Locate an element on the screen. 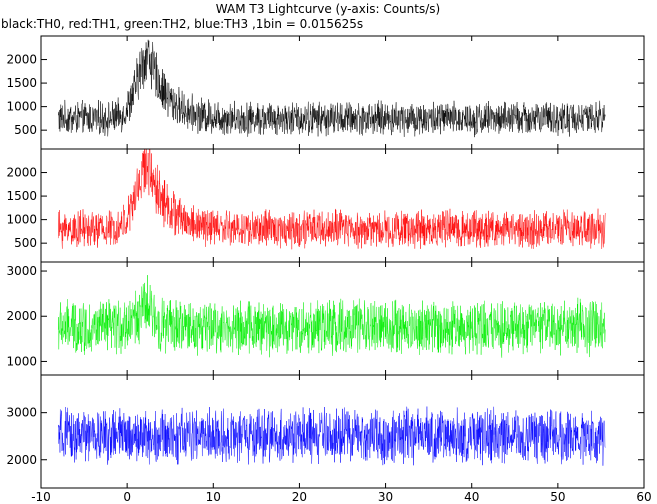  x-tick-label: 50 is located at coordinates (557, 497).